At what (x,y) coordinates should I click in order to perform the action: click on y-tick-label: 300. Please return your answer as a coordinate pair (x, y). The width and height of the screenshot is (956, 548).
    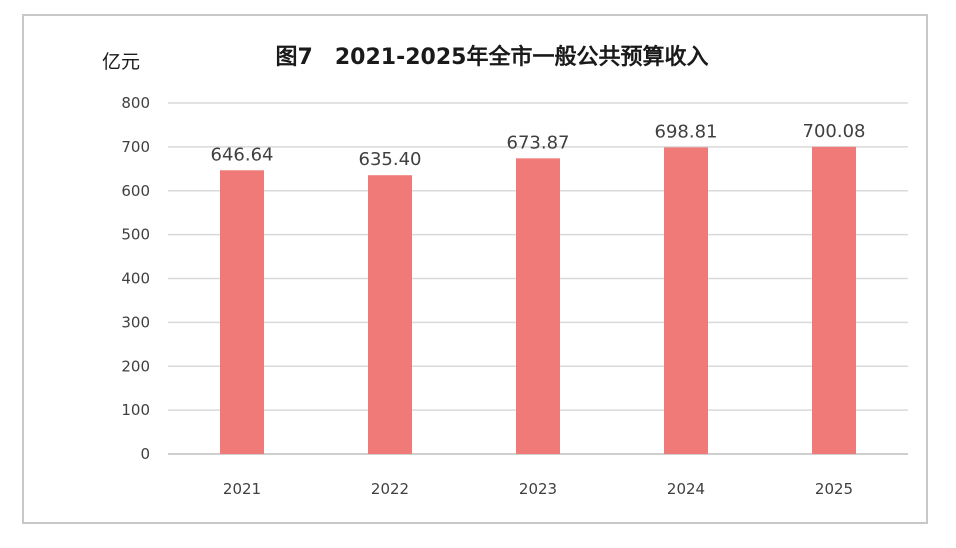
    Looking at the image, I should click on (135, 322).